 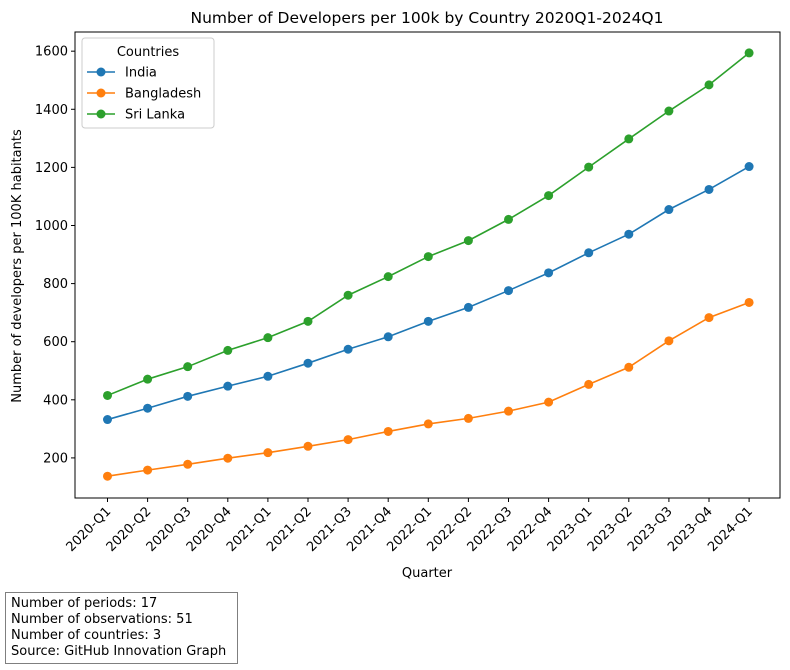 What do you see at coordinates (102, 619) in the screenshot?
I see `note-observations: Number of observations: 51` at bounding box center [102, 619].